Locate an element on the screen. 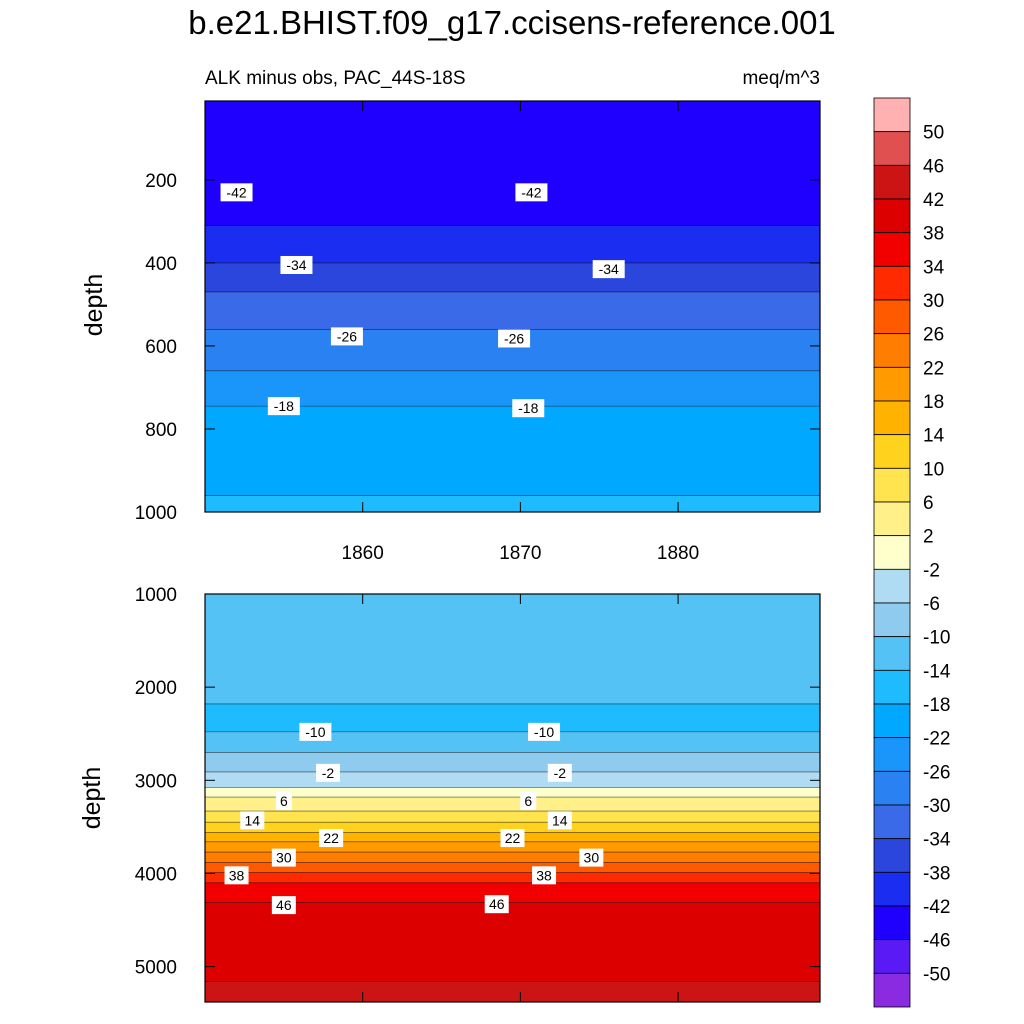 Image resolution: width=1024 pixels, height=1024 pixels. lower-y-axis-label: depth is located at coordinates (92, 798).